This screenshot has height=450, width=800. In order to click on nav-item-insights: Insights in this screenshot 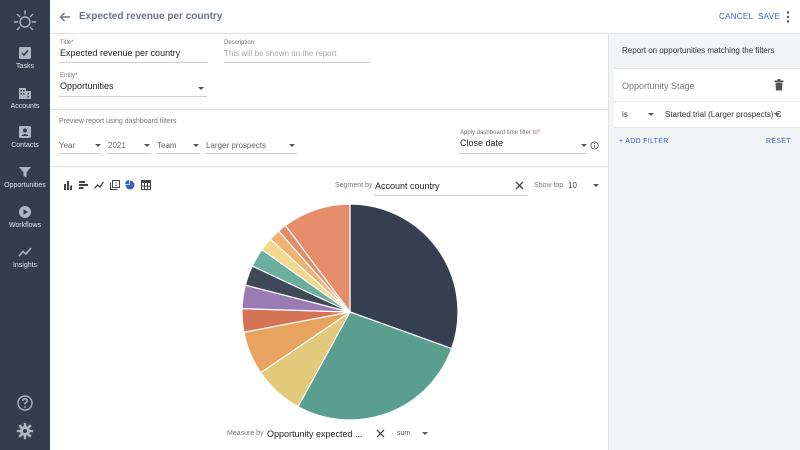, I will do `click(25, 257)`.